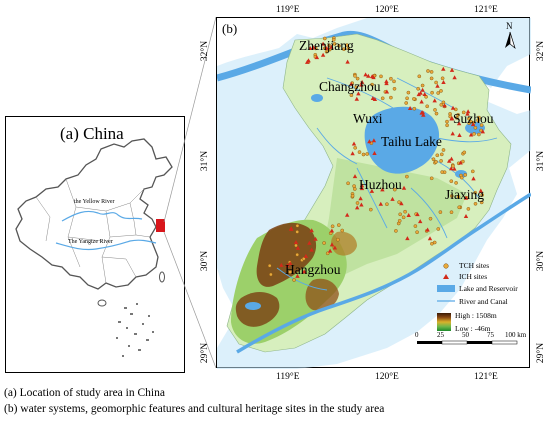 The image size is (550, 421). Describe the element at coordinates (205, 261) in the screenshot. I see `left-tick-30: 30°N` at that location.